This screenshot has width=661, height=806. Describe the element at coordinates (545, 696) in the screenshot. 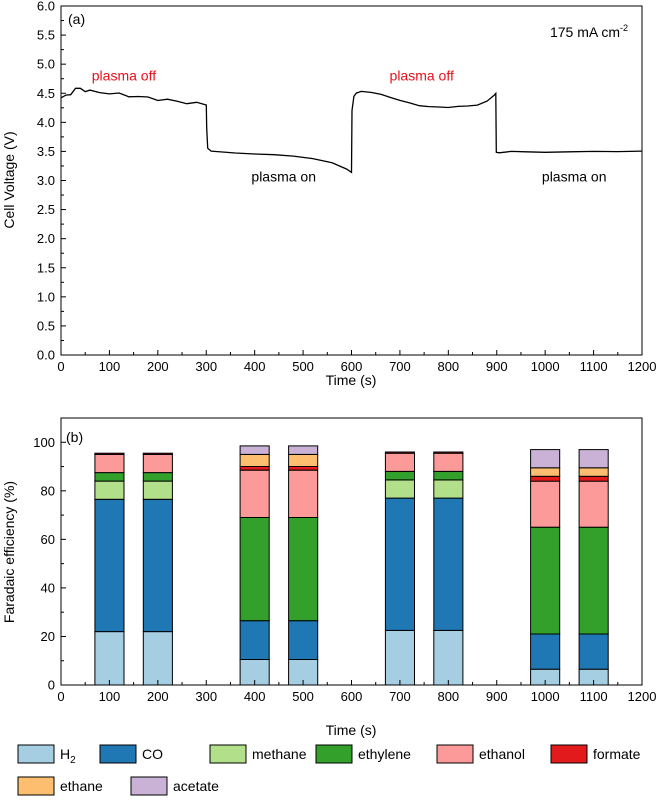

I see `faradaic-x-tick-label: 1000` at that location.